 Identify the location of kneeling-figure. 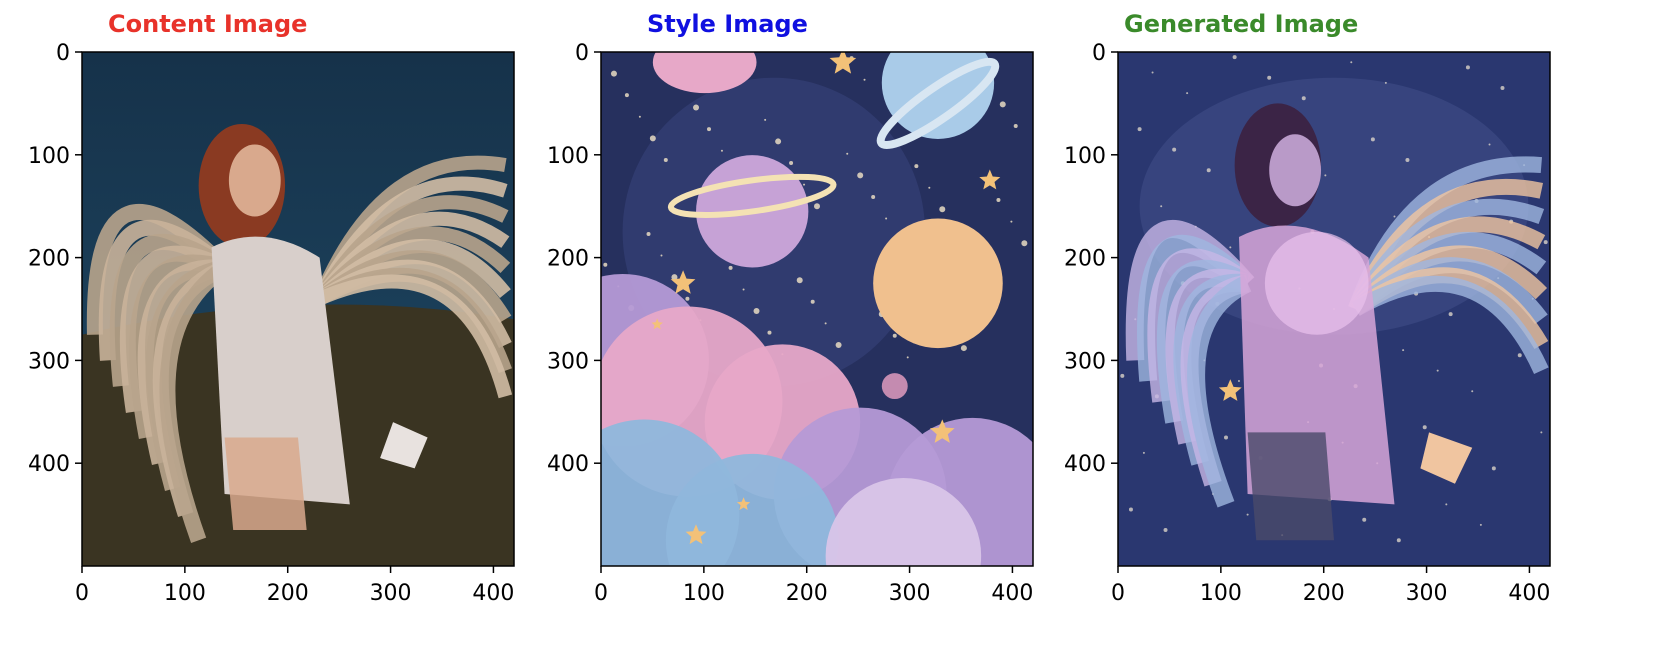
(313, 327).